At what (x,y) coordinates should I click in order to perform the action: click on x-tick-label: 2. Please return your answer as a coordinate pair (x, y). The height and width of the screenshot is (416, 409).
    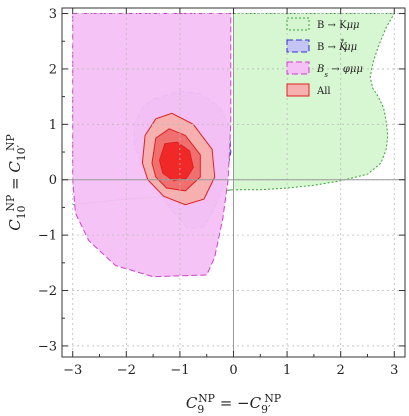
    Looking at the image, I should click on (341, 370).